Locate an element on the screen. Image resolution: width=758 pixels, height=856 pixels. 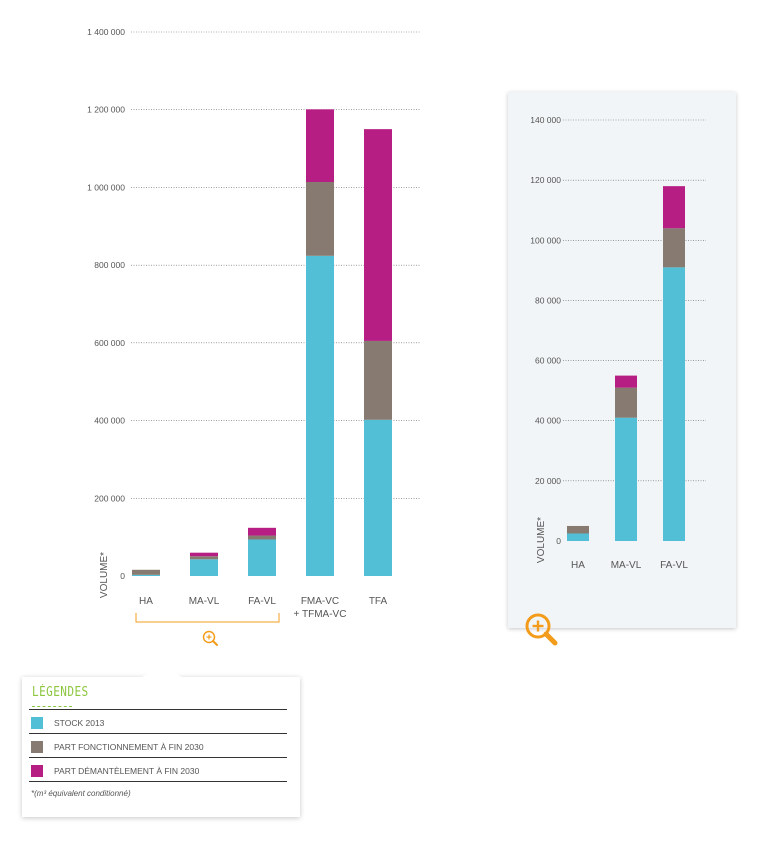
legend-swatch-demantelement is located at coordinates (37, 771).